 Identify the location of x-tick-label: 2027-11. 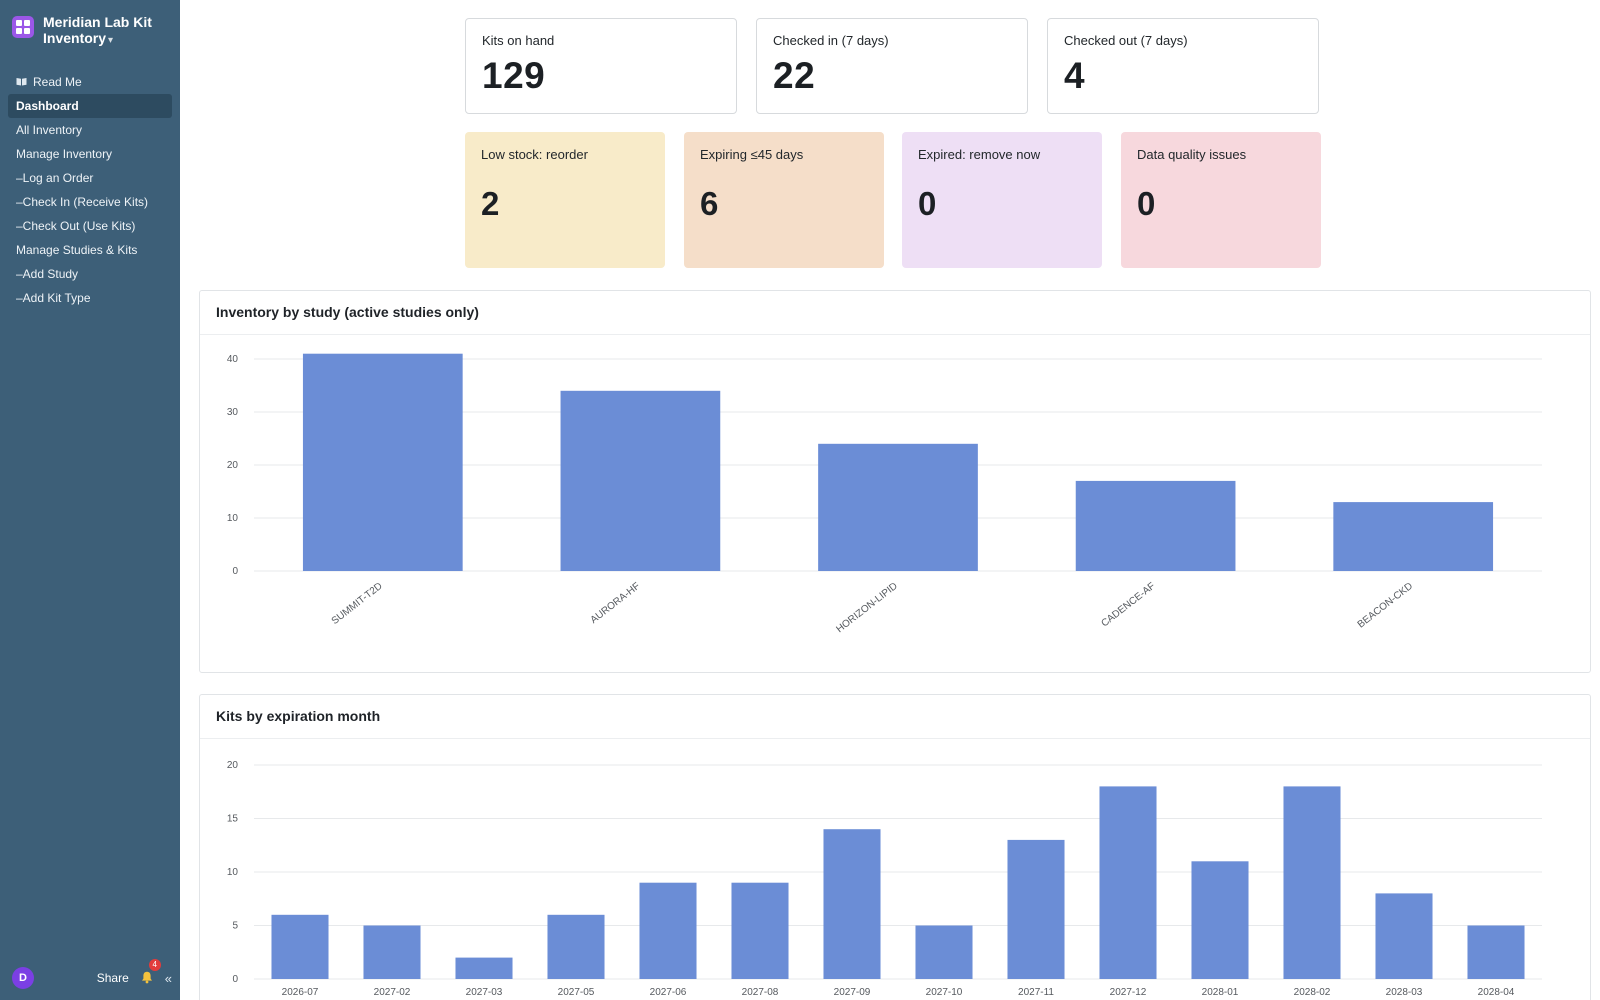
(1036, 992).